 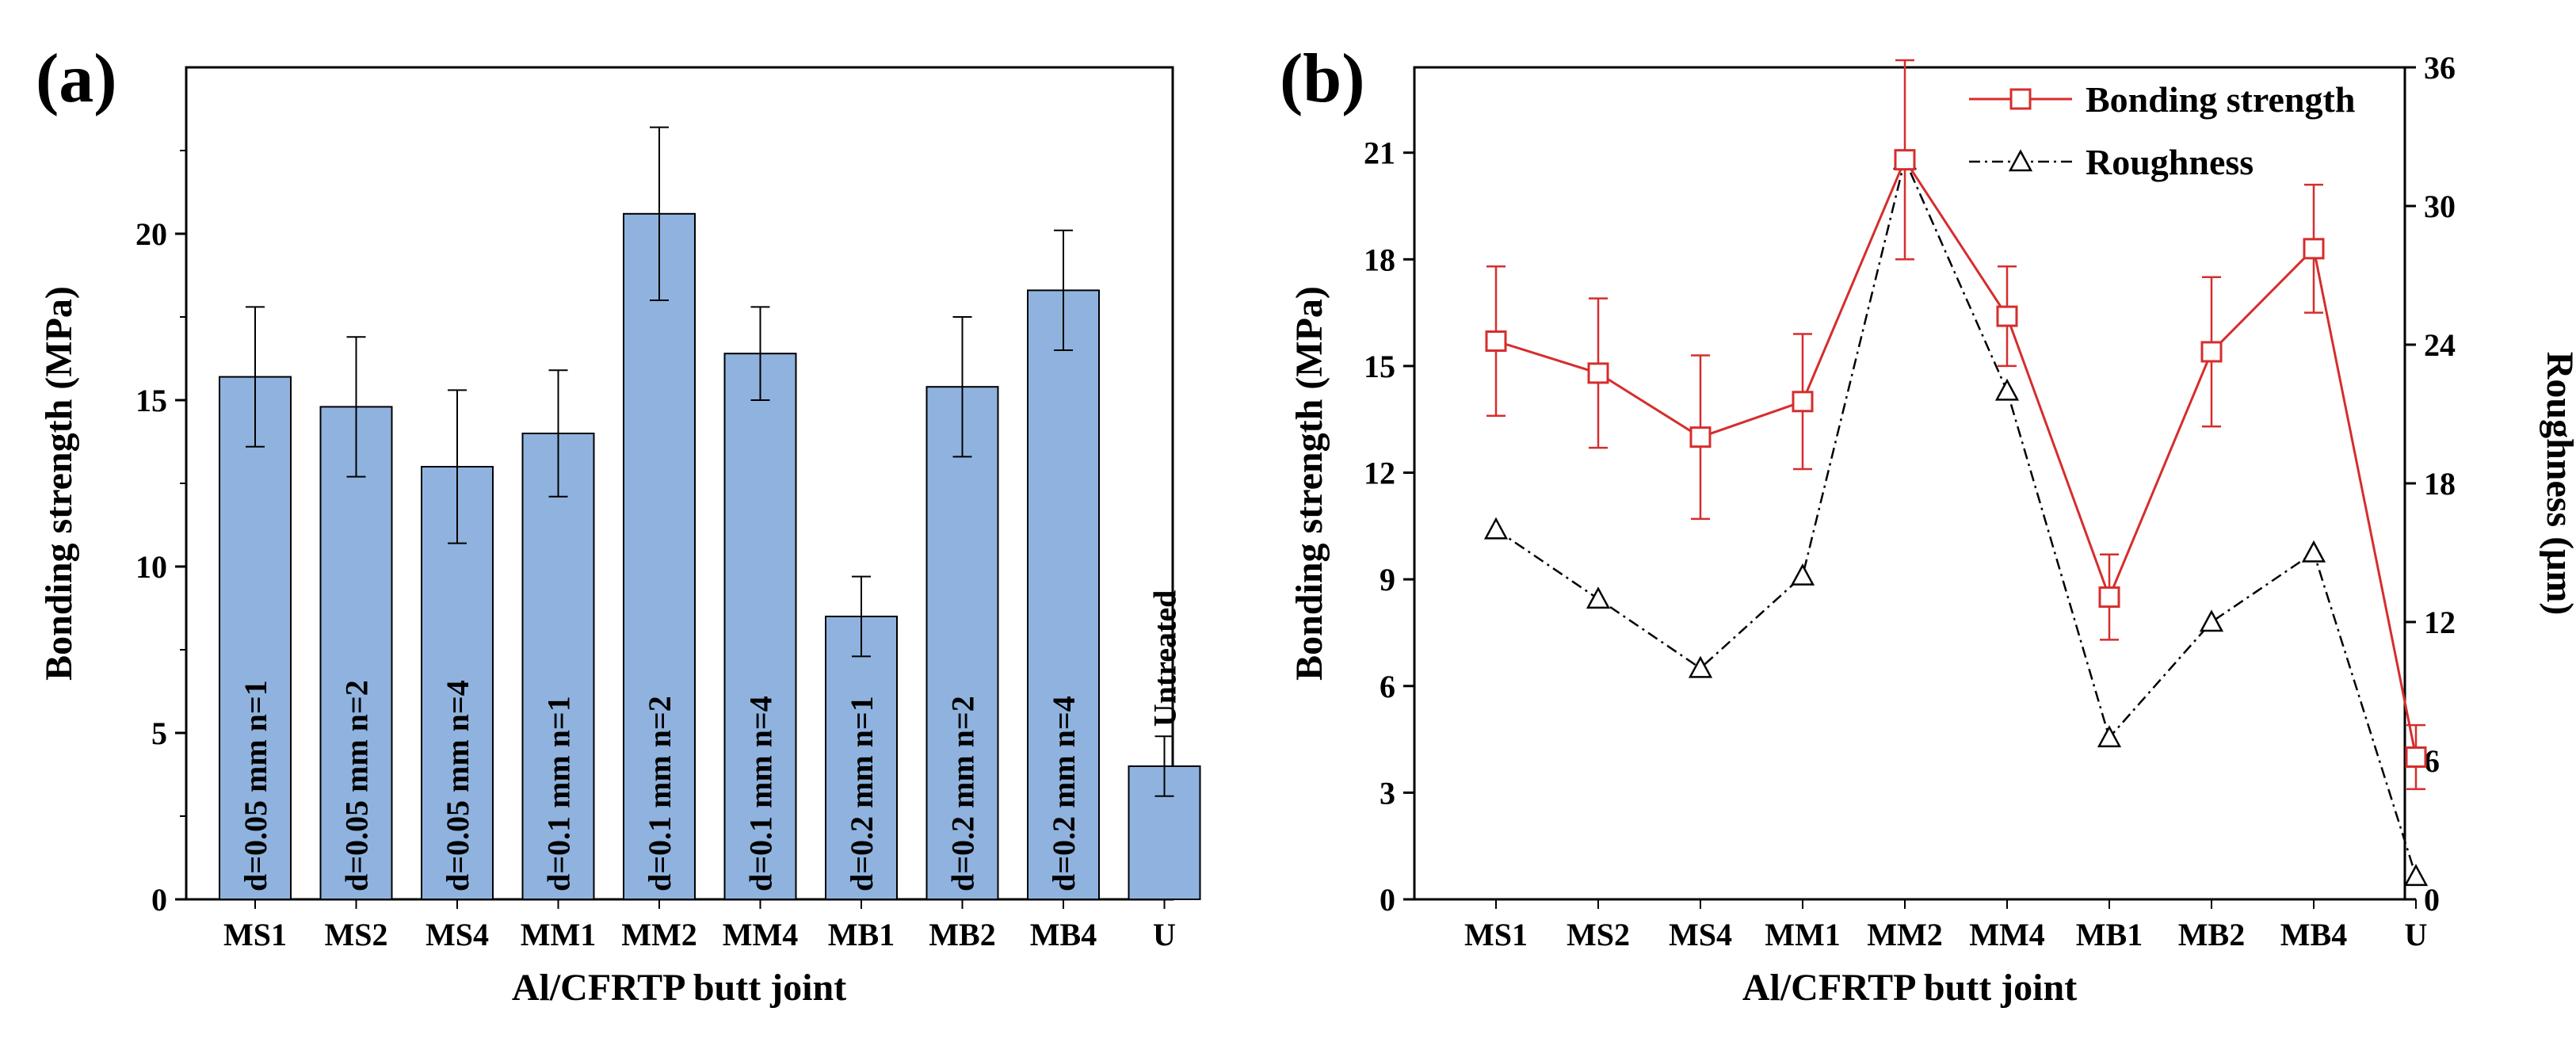 What do you see at coordinates (2440, 206) in the screenshot?
I see `right-y-tick-label: 30` at bounding box center [2440, 206].